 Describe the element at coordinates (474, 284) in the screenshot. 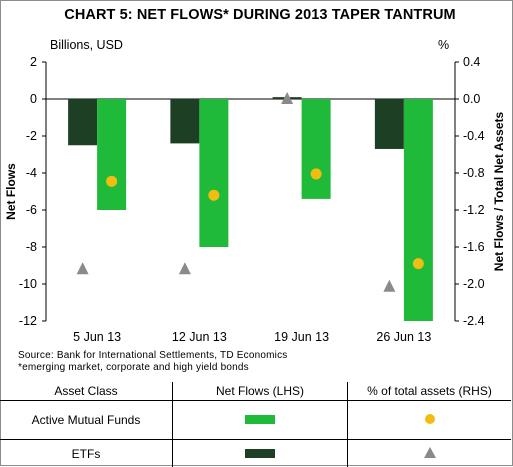

I see `right-tick-label: -2.0` at that location.